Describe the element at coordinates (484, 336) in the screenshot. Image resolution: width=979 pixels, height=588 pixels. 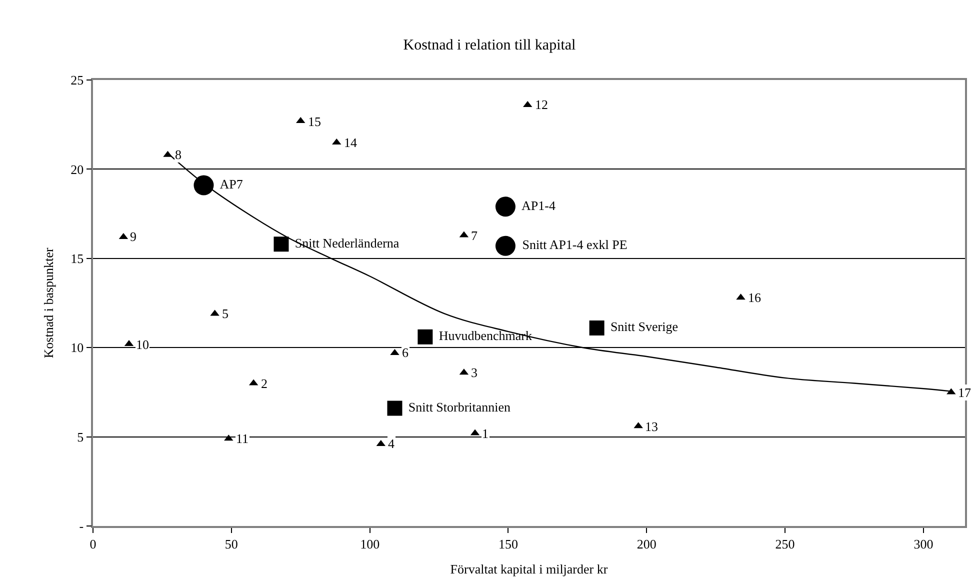
I see `series-label: Huvudbenchmark` at that location.